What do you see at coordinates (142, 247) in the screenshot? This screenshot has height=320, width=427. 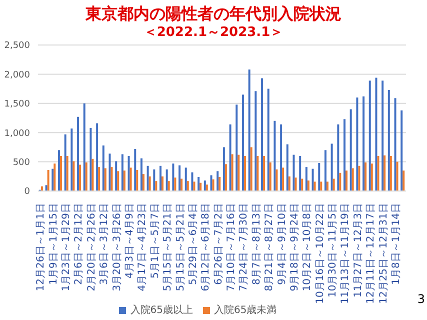 I see `x-tick-label: 4月17日～4月23日` at bounding box center [142, 247].